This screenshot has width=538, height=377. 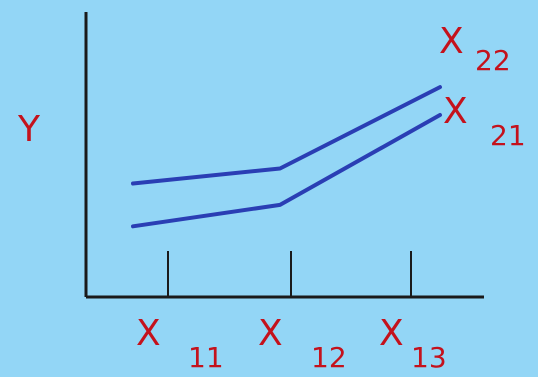 I want to click on x-tick-label-2: X, so click(x=270, y=333).